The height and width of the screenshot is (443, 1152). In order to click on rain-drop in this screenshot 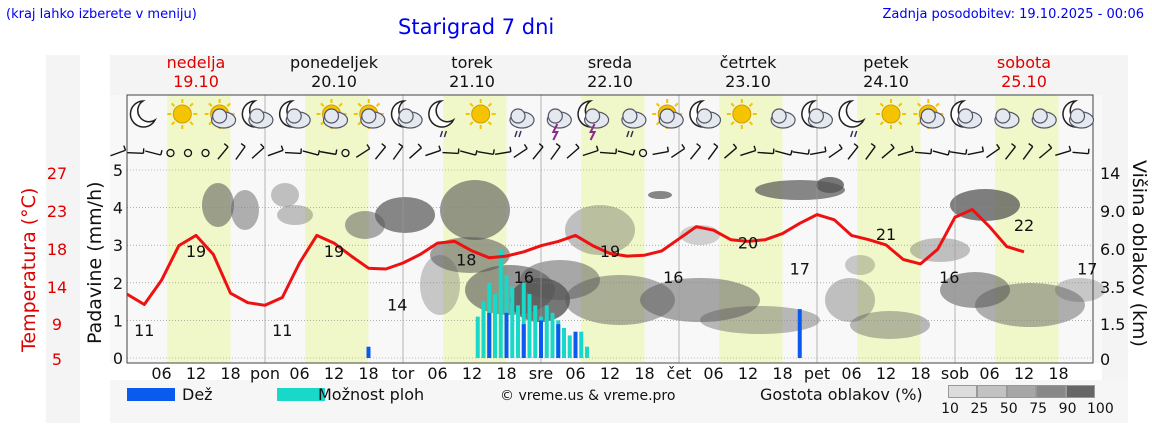, I will do `click(445, 134)`.